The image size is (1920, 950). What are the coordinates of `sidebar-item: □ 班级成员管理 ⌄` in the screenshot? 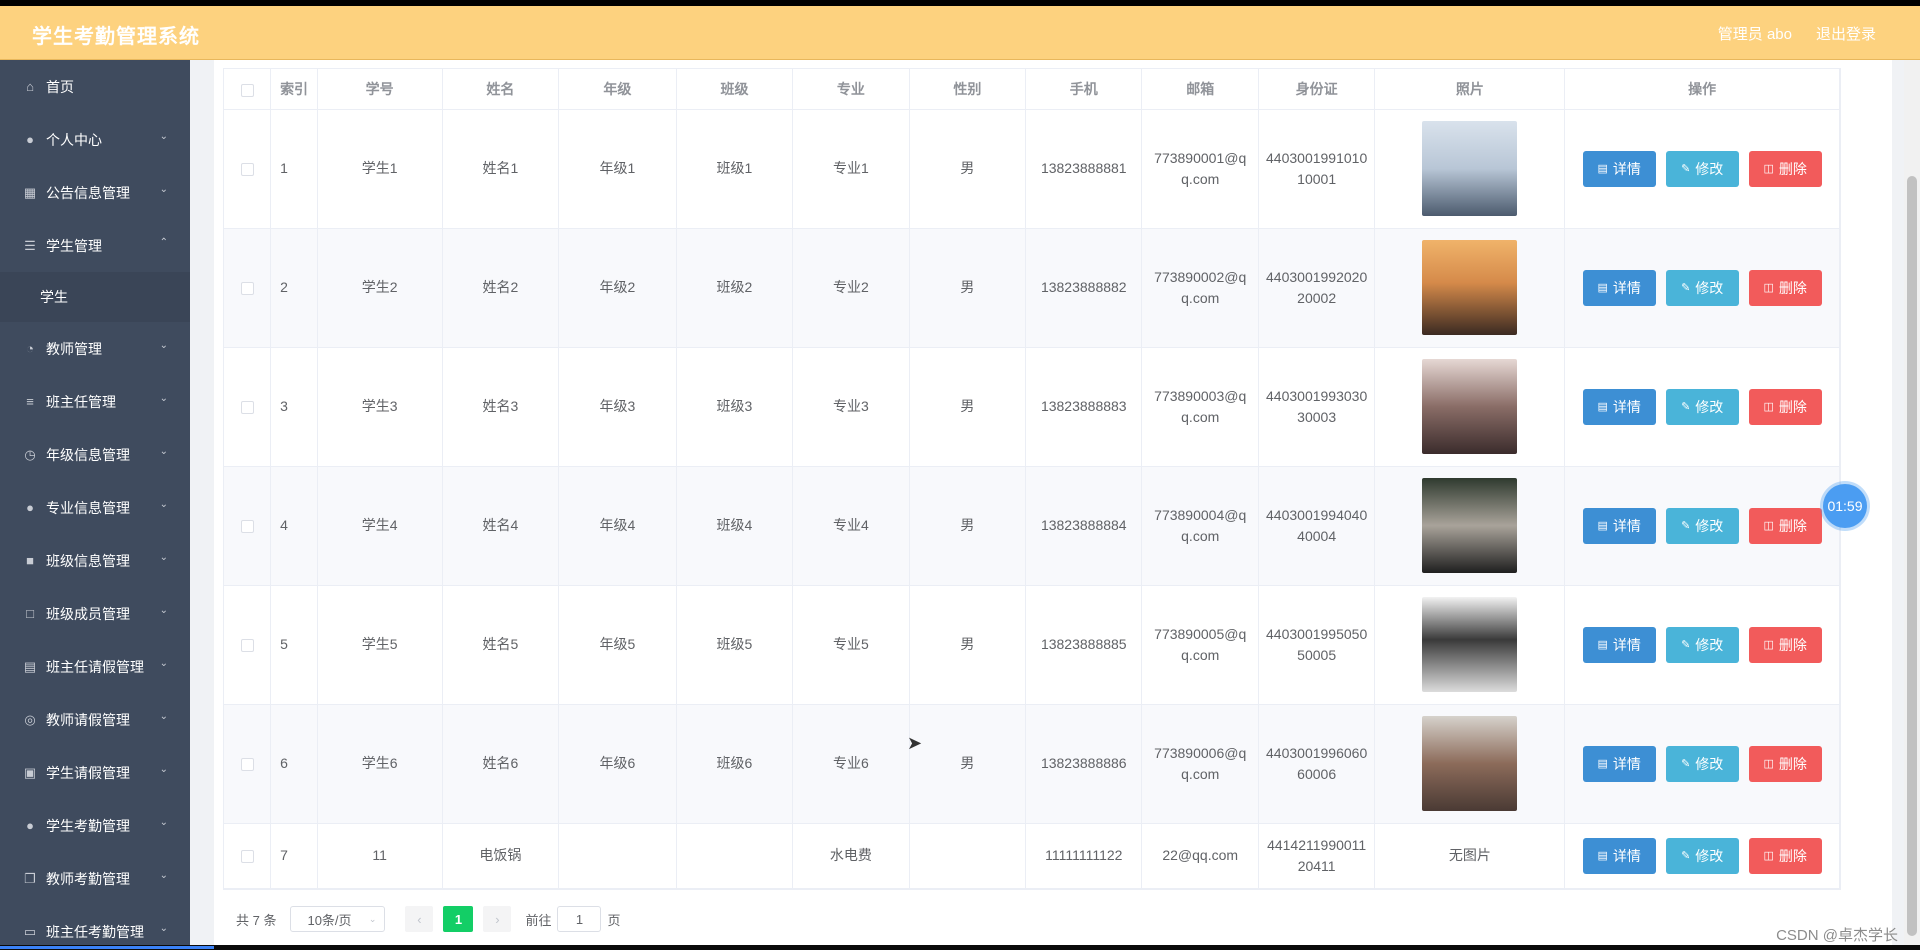 It's located at (95, 613).